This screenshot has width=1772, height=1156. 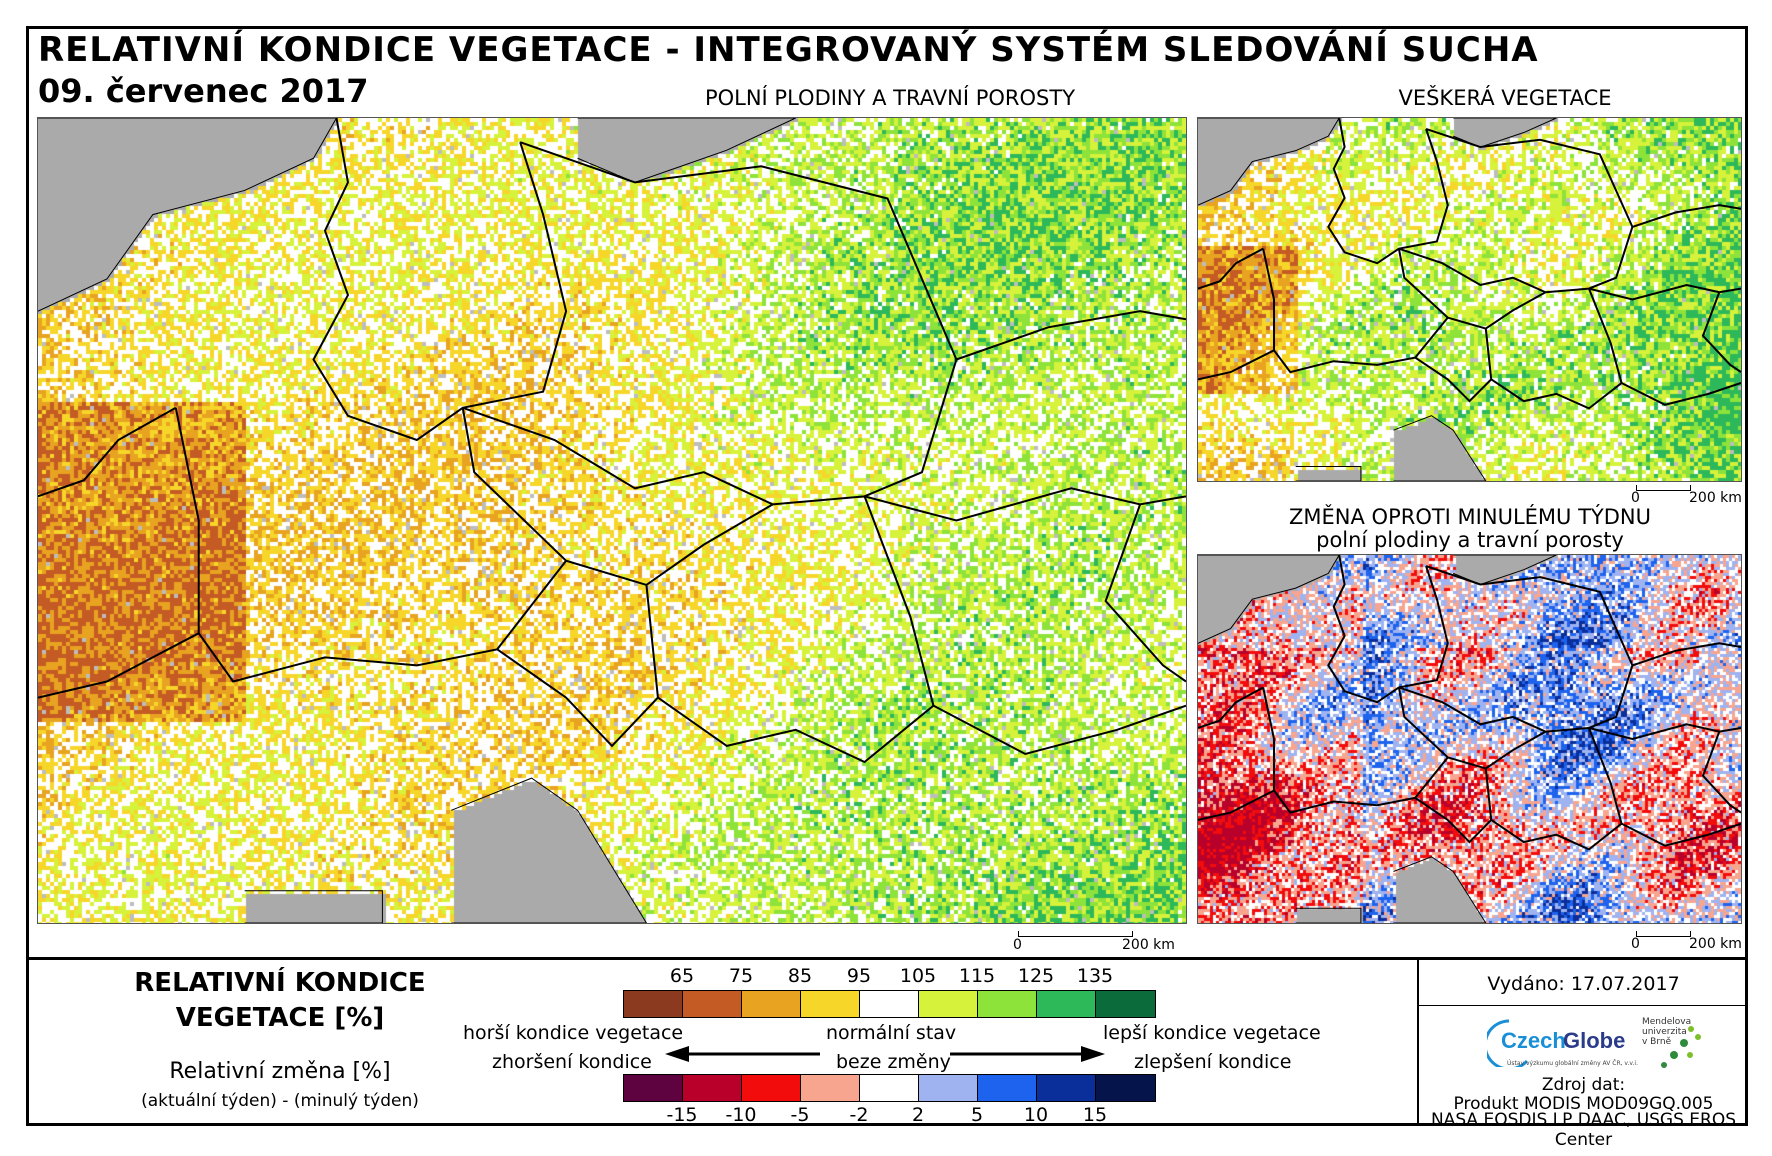 I want to click on left-arrow-icon, so click(x=742, y=1054).